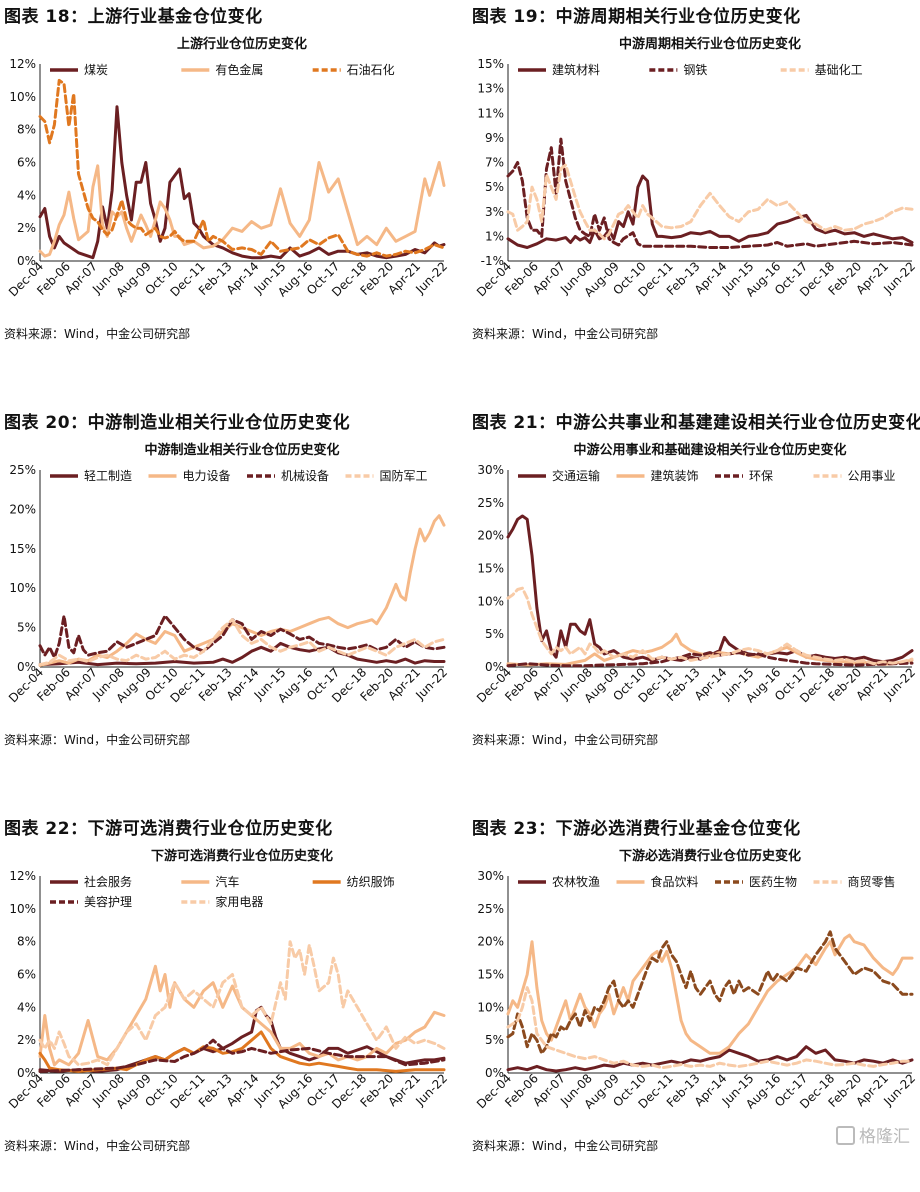 The image size is (920, 1192). I want to click on legend-label: 建筑装饰, so click(675, 475).